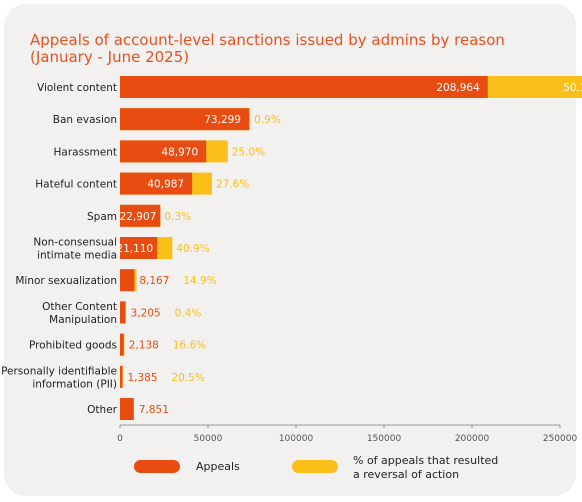  I want to click on category-label-9-line0: Personally identifiable, so click(59, 371).